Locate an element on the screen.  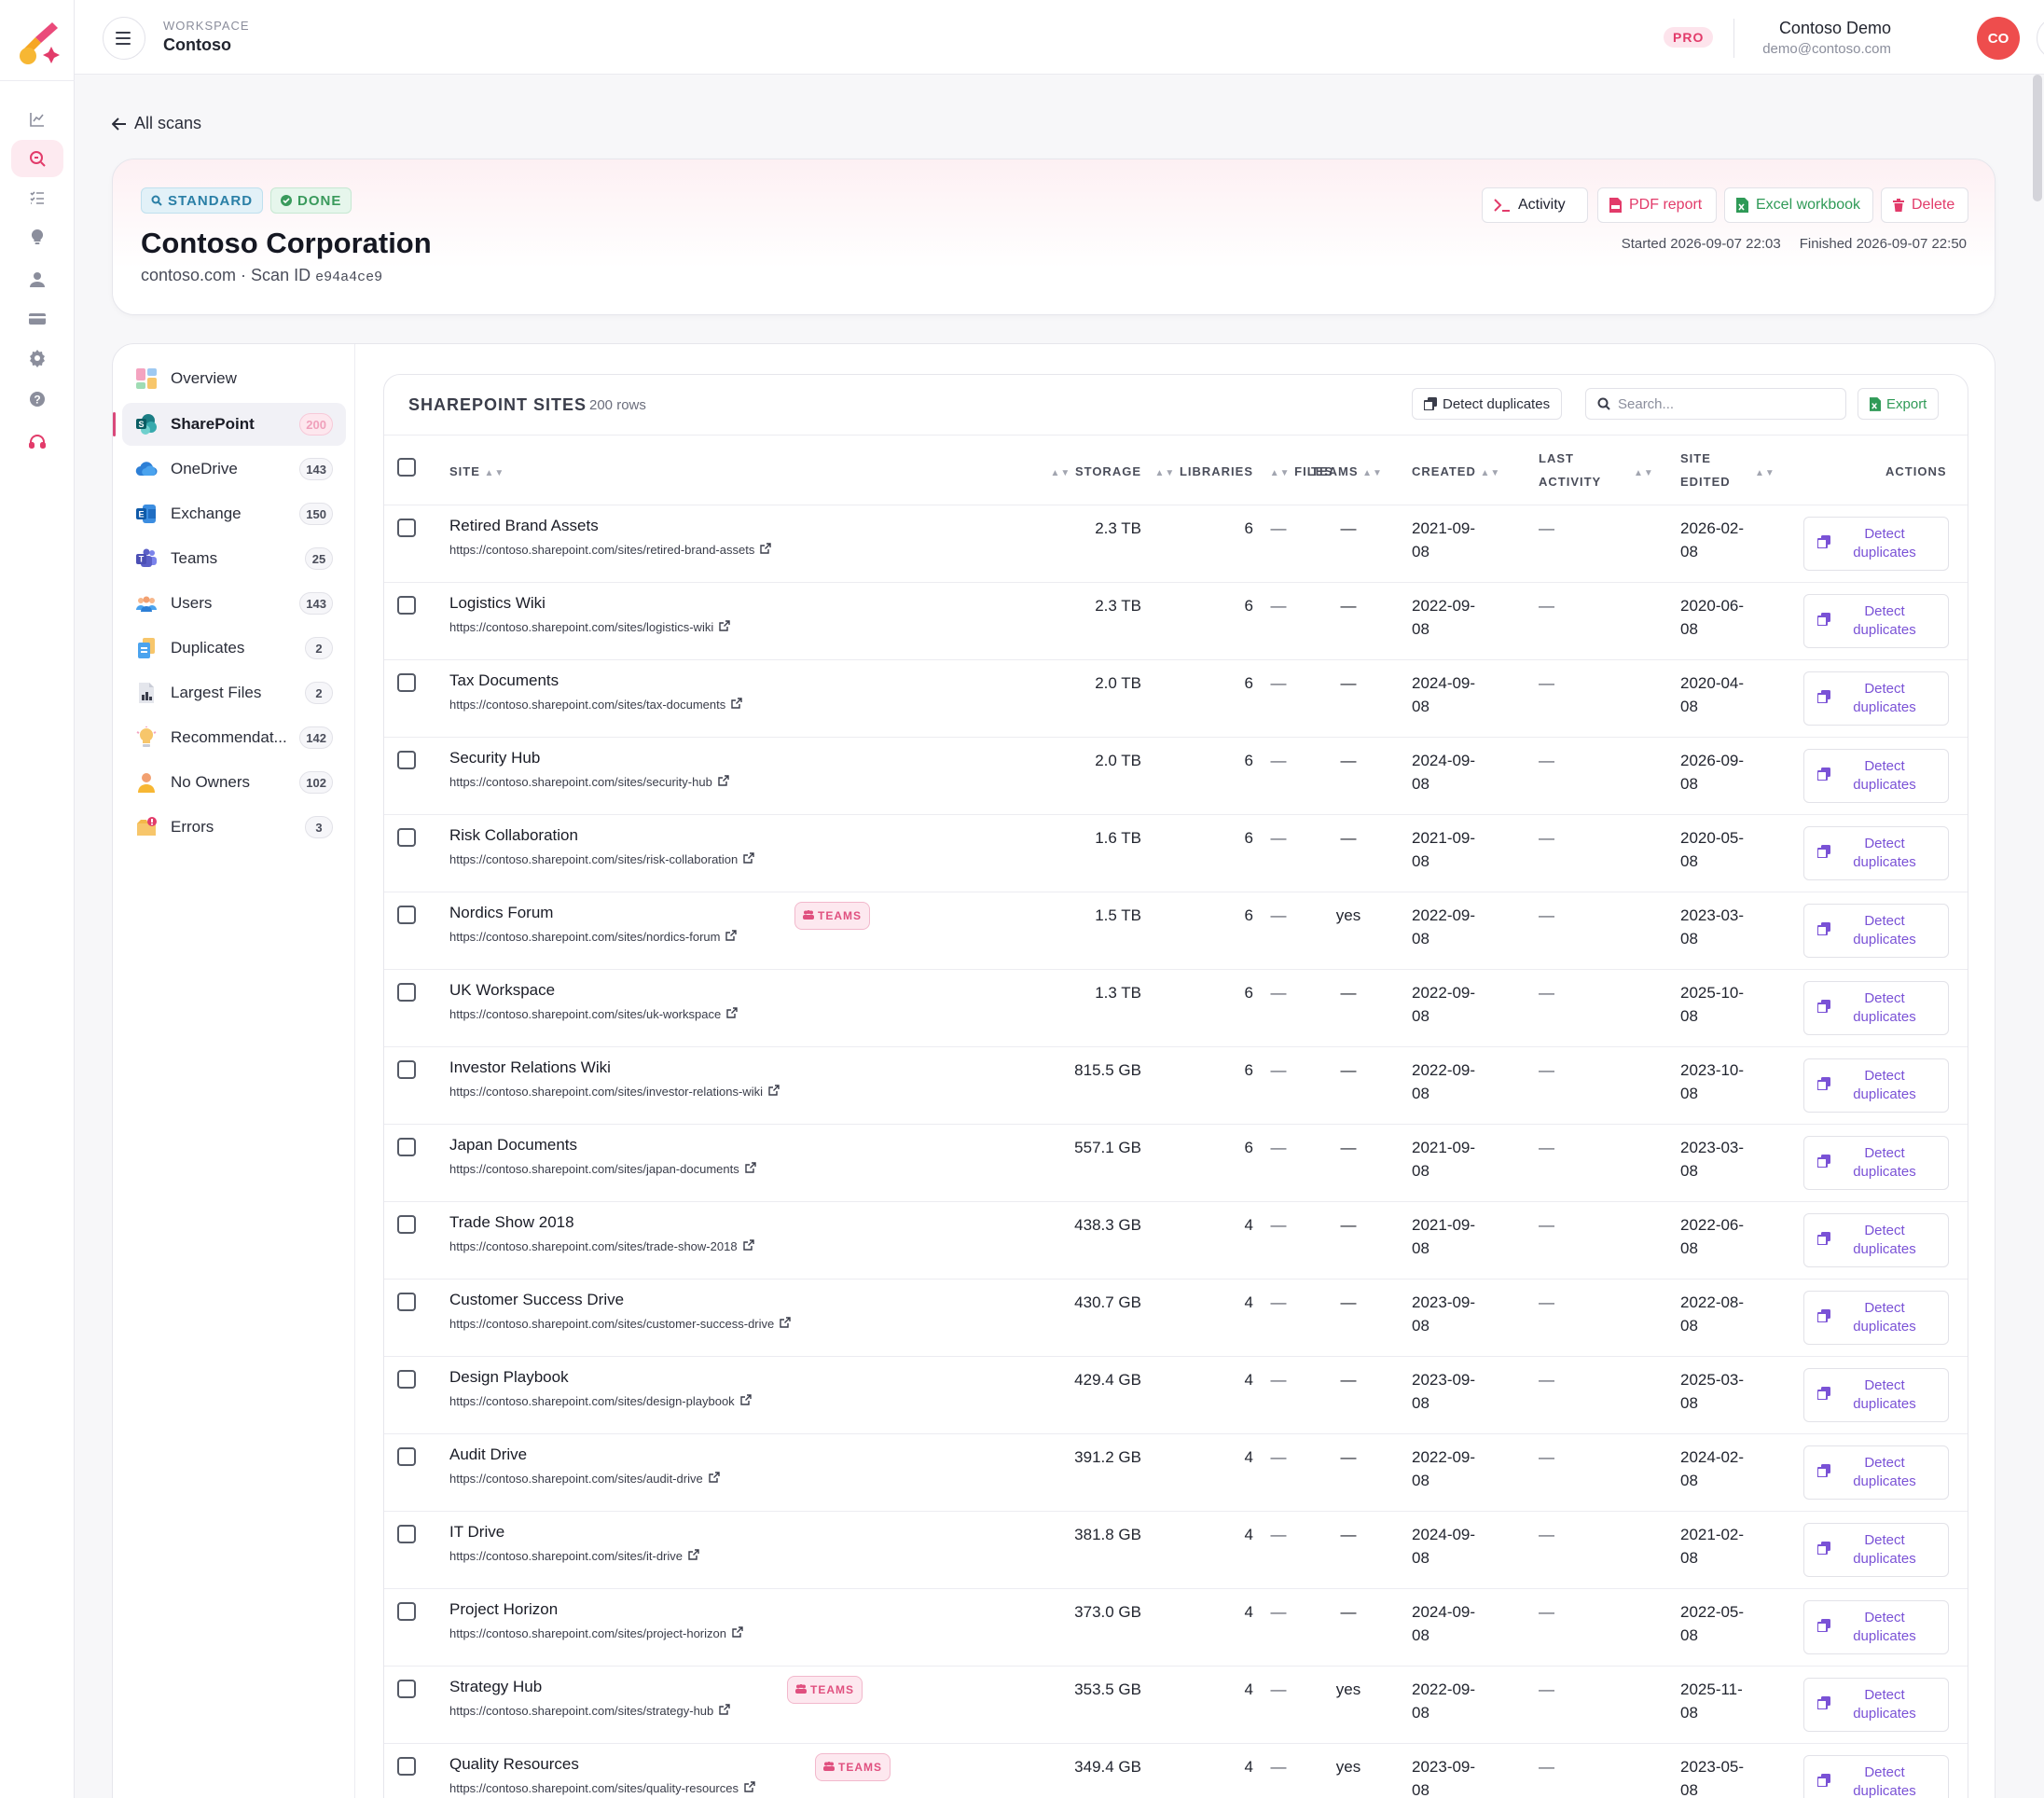
activity-button: Activity is located at coordinates (1535, 205).